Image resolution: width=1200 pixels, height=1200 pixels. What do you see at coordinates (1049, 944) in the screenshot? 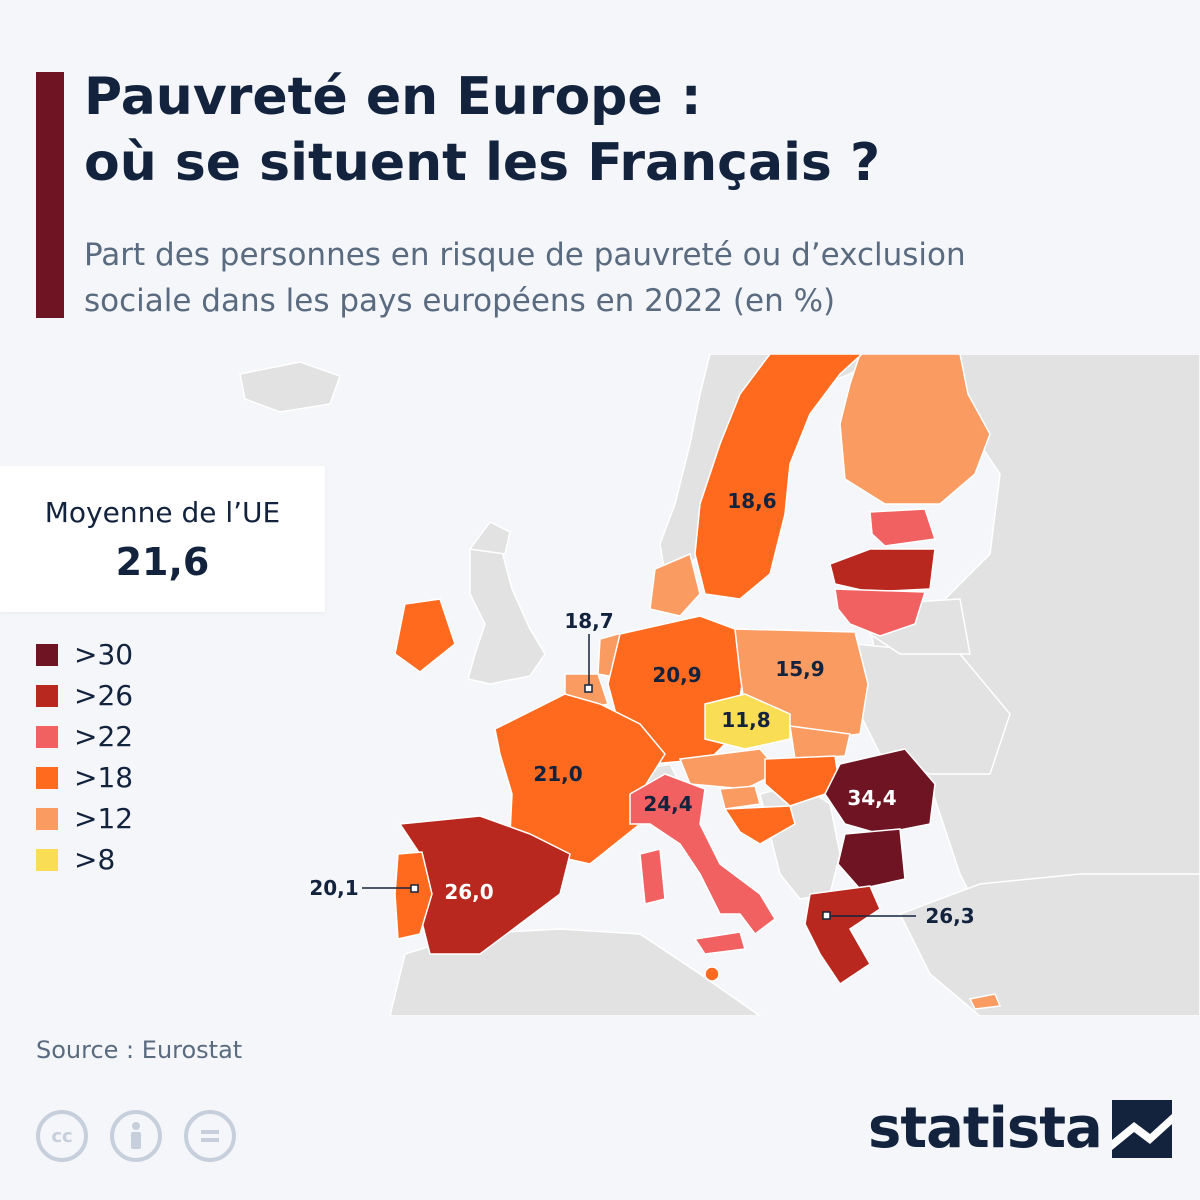
I see `turkey-land` at bounding box center [1049, 944].